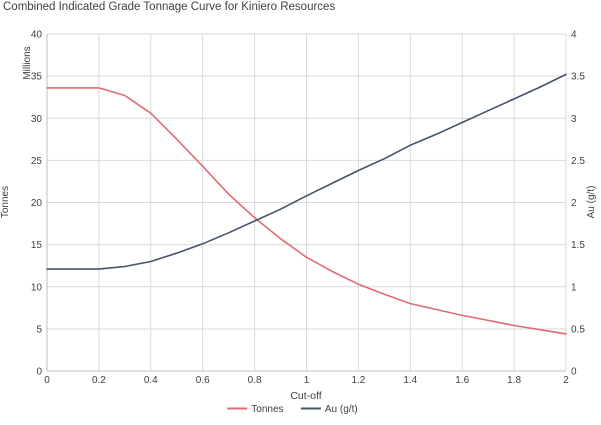 Image resolution: width=601 pixels, height=425 pixels. I want to click on x-tick-label: 1, so click(307, 380).